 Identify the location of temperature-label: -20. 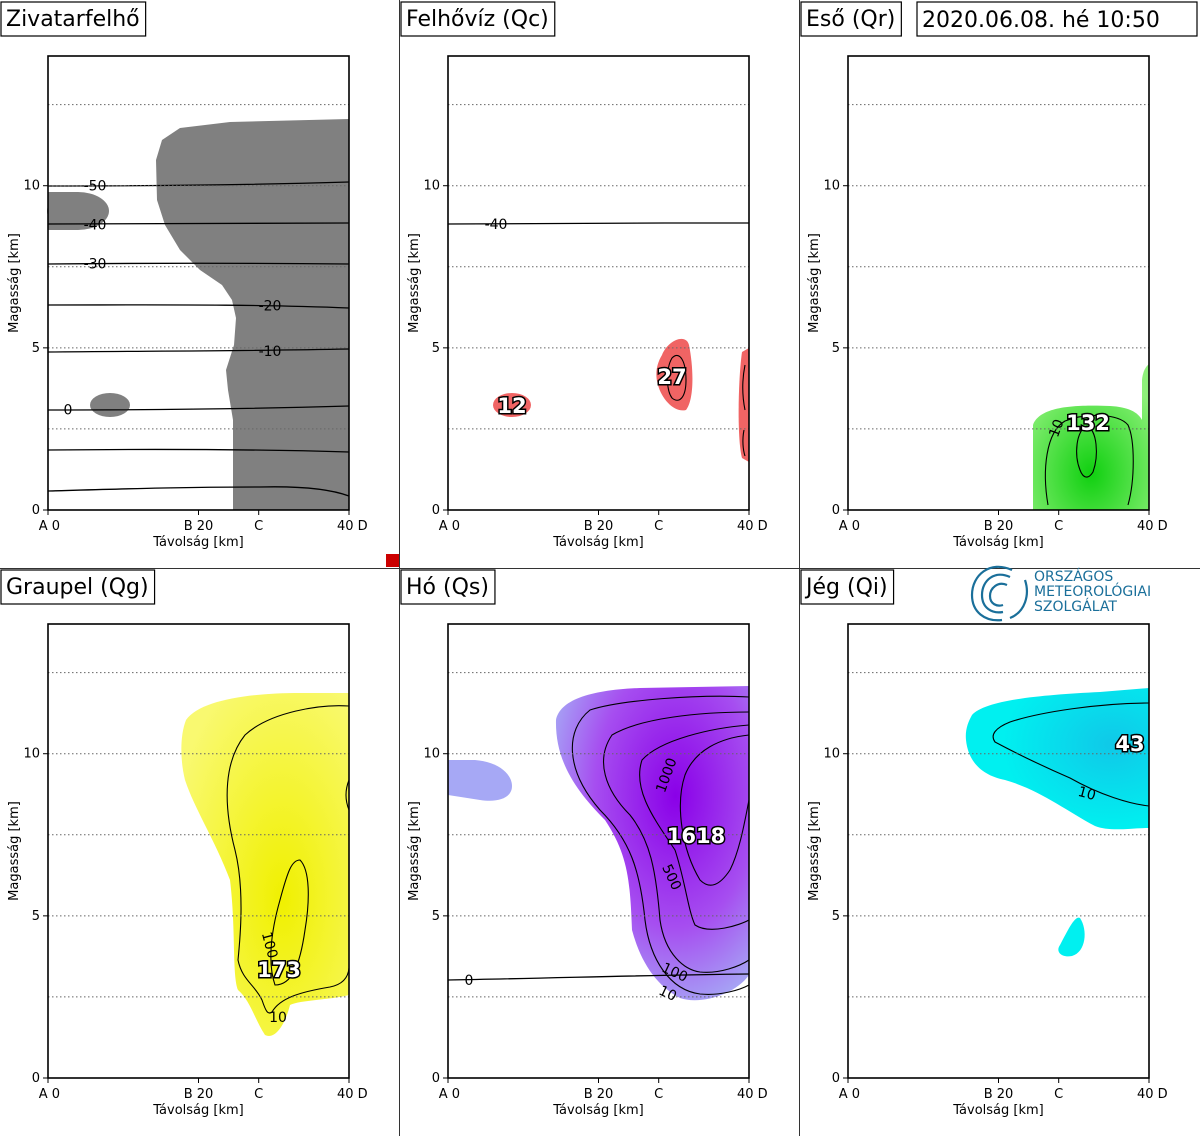
(270, 307).